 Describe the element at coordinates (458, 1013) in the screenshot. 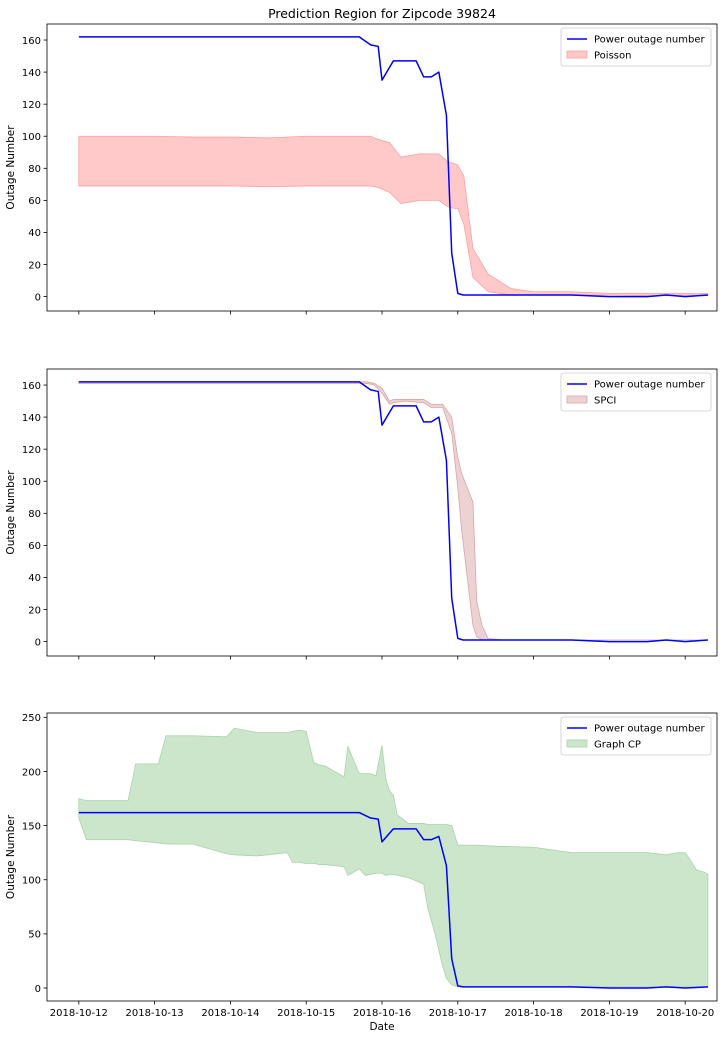

I see `x-tick-label: 2018-10-17` at that location.